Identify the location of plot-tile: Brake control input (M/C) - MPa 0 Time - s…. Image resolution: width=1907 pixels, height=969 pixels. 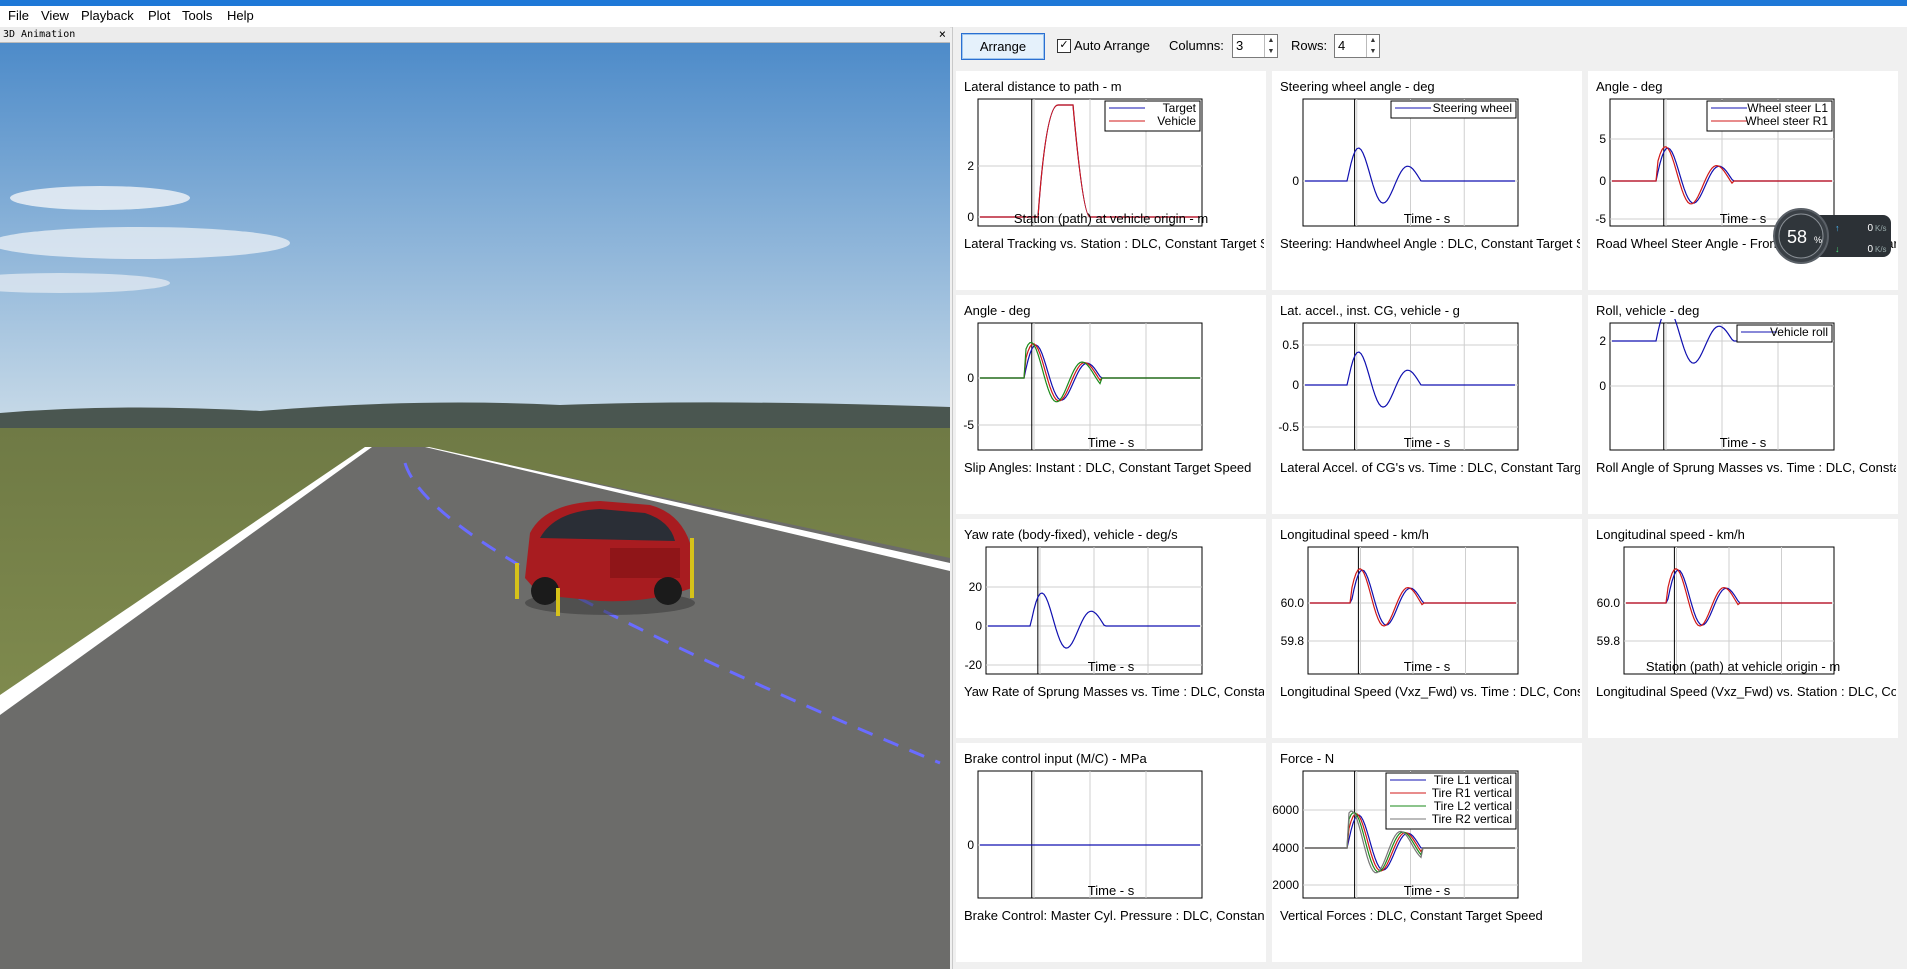
(1111, 852).